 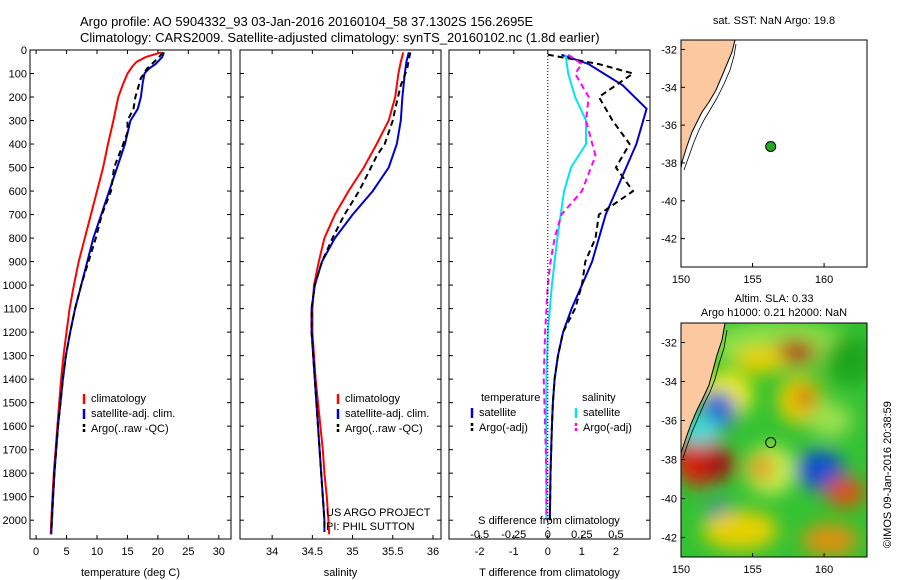 I want to click on x-axis-label-top: S difference from climatology, so click(x=549, y=521).